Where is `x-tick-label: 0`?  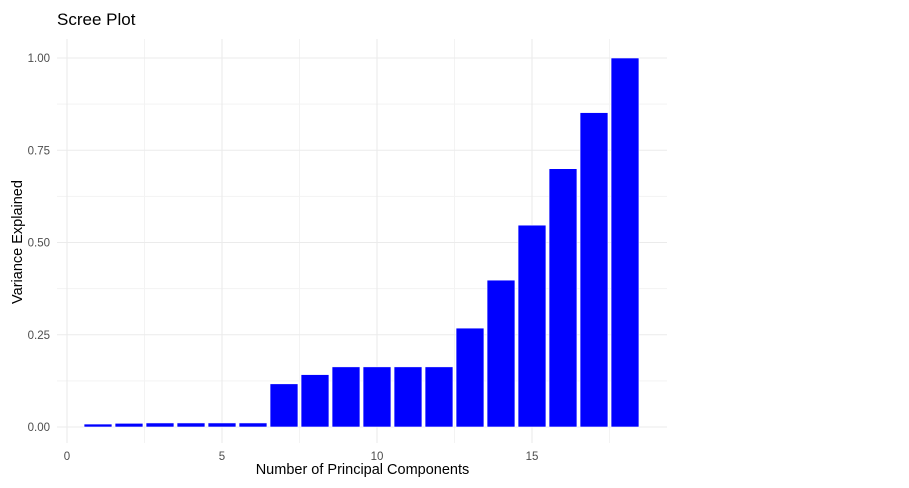 x-tick-label: 0 is located at coordinates (67, 457).